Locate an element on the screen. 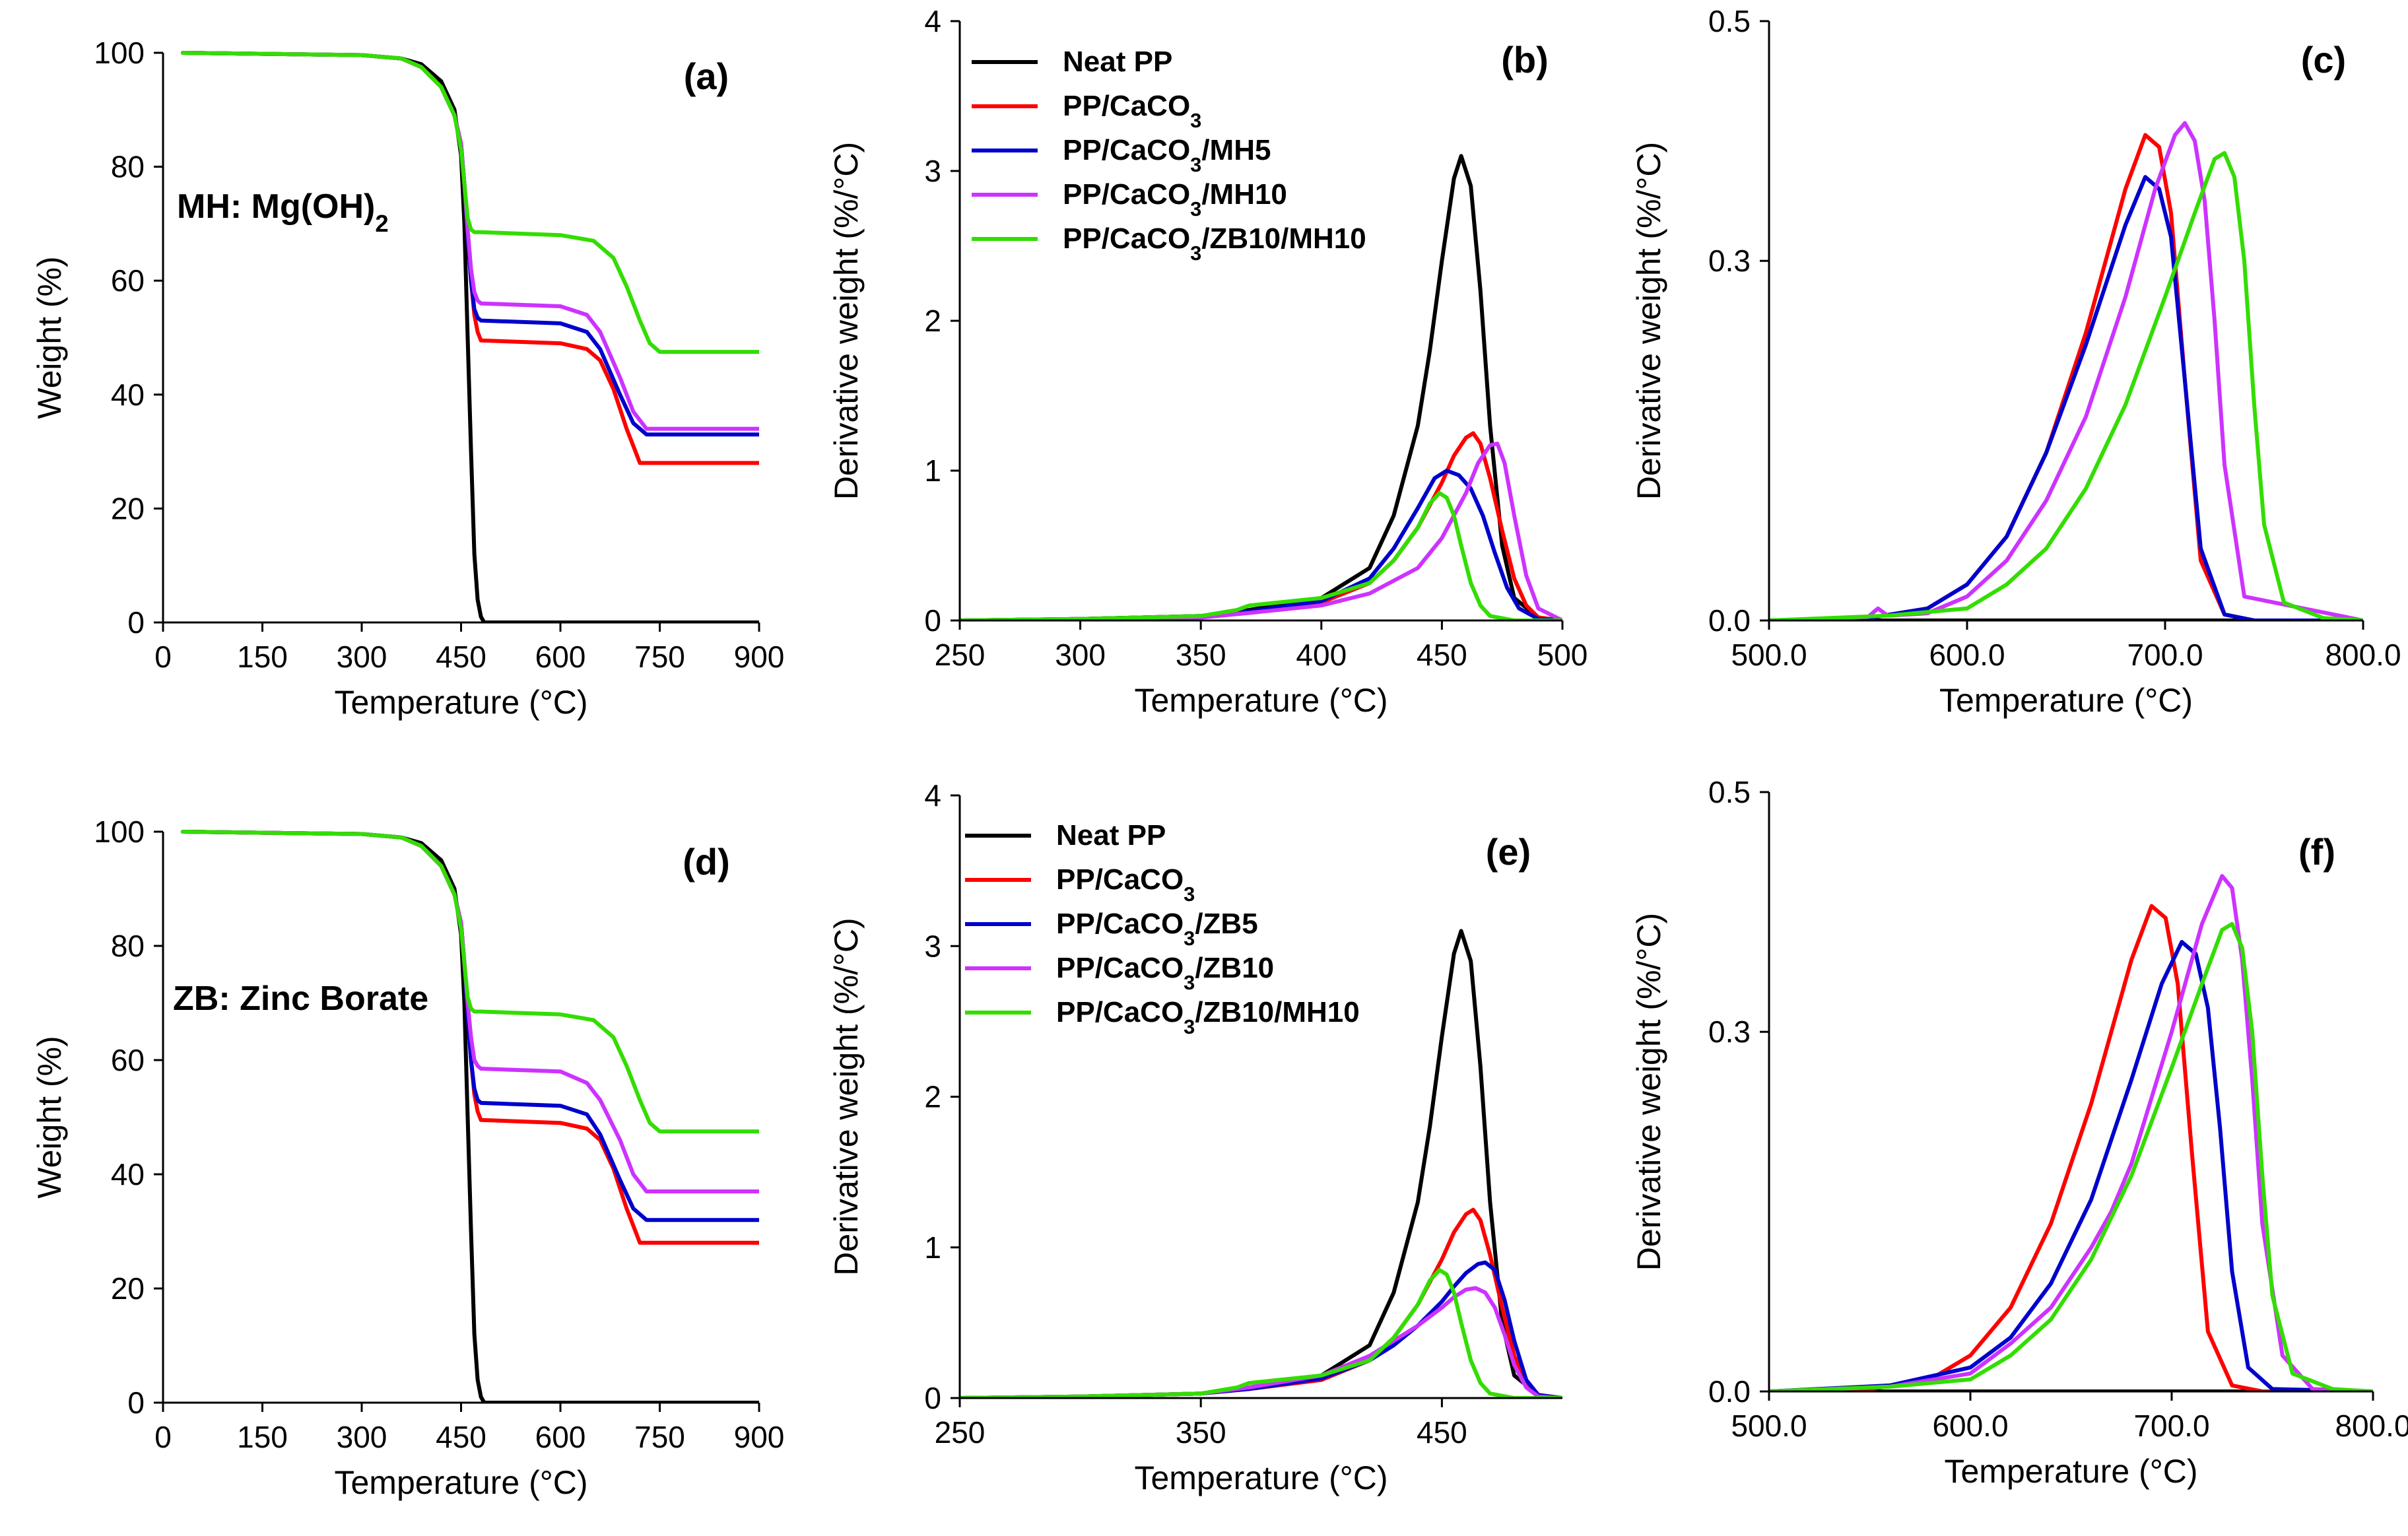  y-tick-label: 20 is located at coordinates (128, 1288).